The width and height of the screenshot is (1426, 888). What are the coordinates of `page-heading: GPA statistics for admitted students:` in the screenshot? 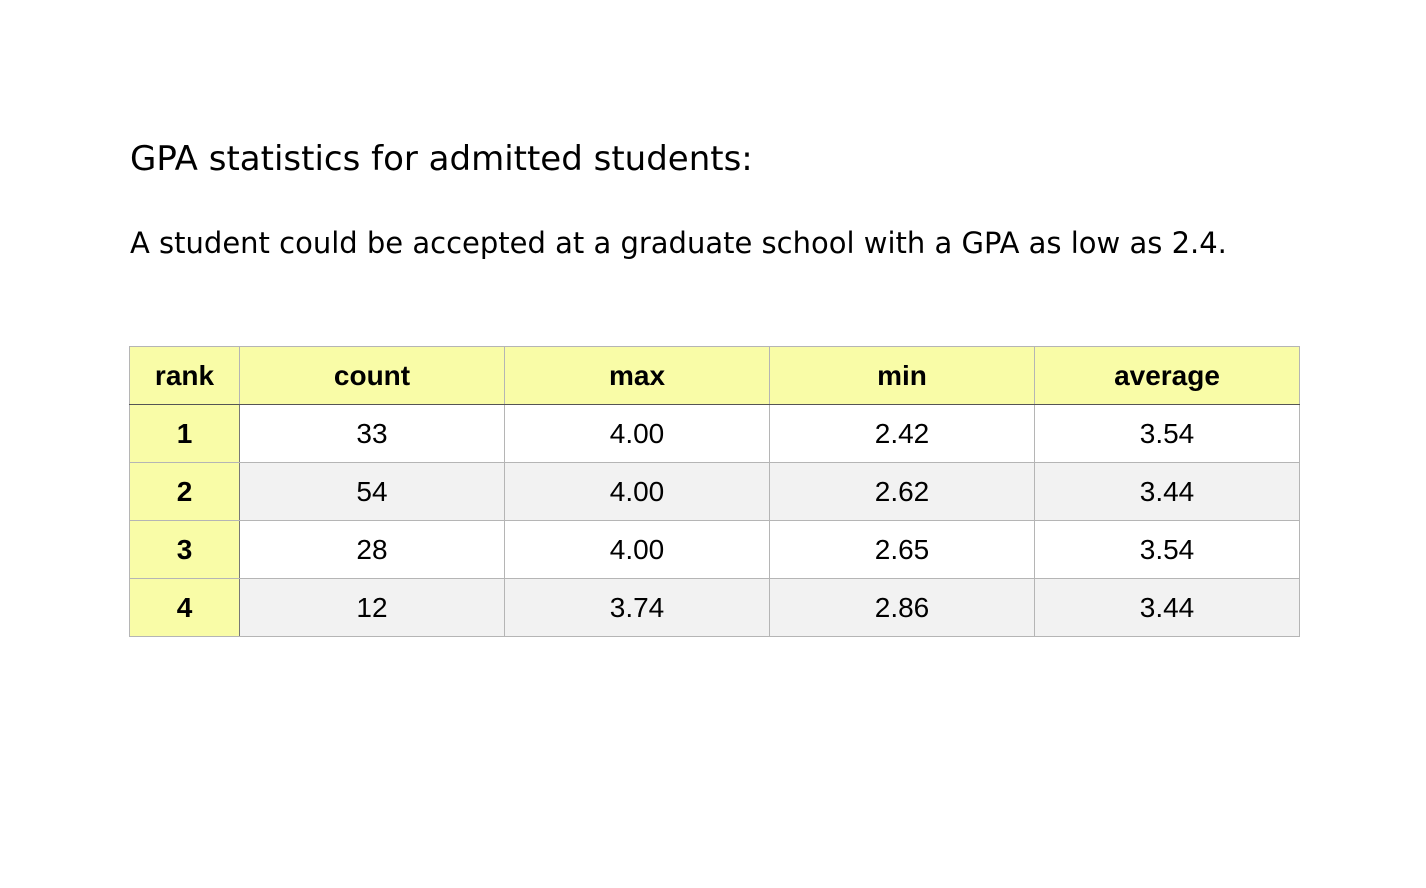 It's located at (441, 159).